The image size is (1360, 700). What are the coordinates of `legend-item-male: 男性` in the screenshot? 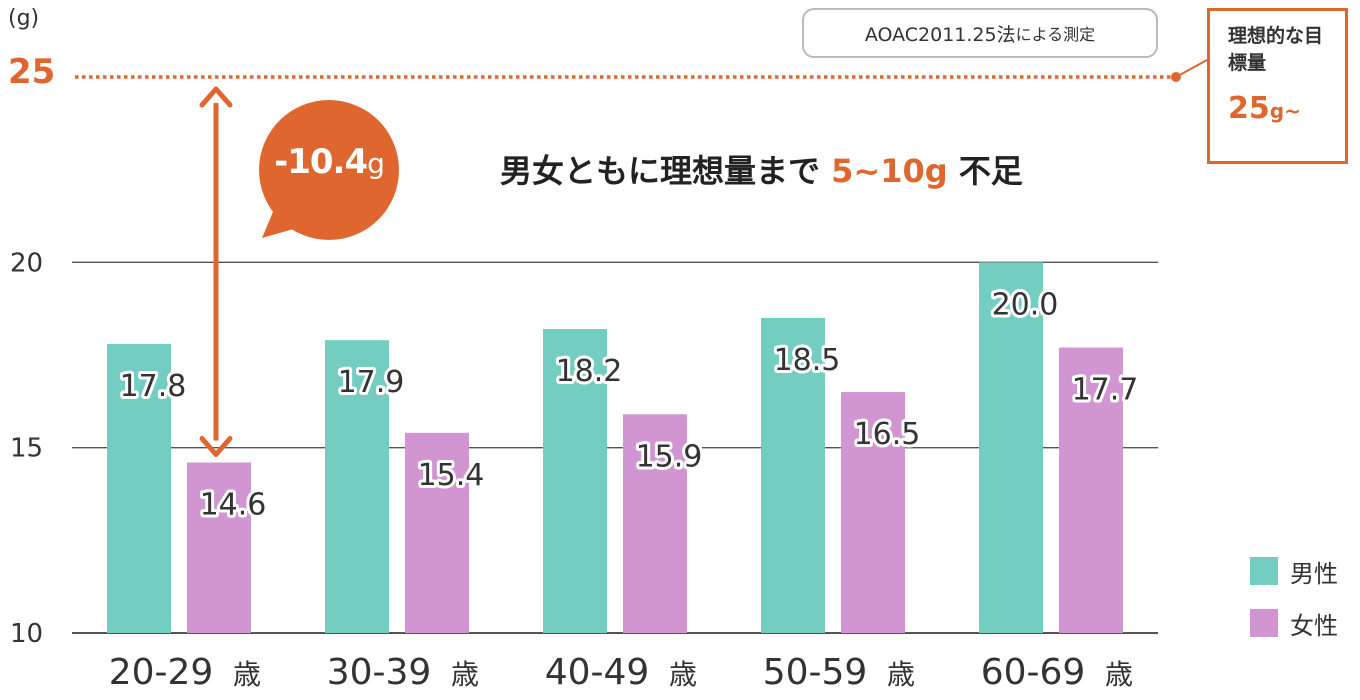 It's located at (1294, 572).